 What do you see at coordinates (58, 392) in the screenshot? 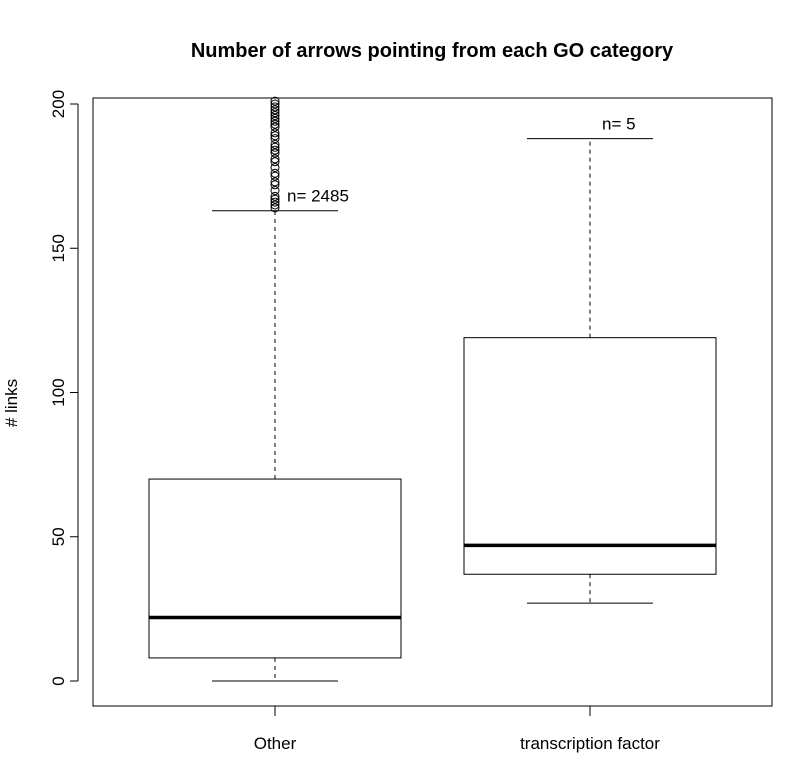
I see `y-tick-label: 100` at bounding box center [58, 392].